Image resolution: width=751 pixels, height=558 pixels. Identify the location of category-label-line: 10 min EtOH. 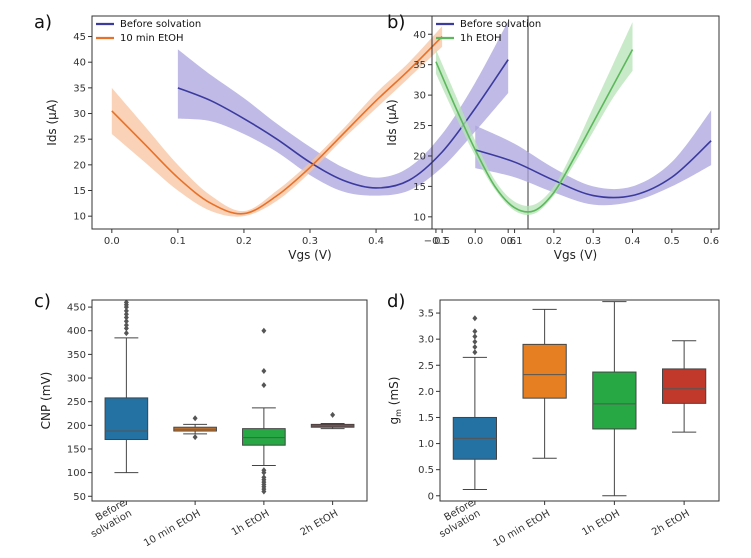
(522, 528).